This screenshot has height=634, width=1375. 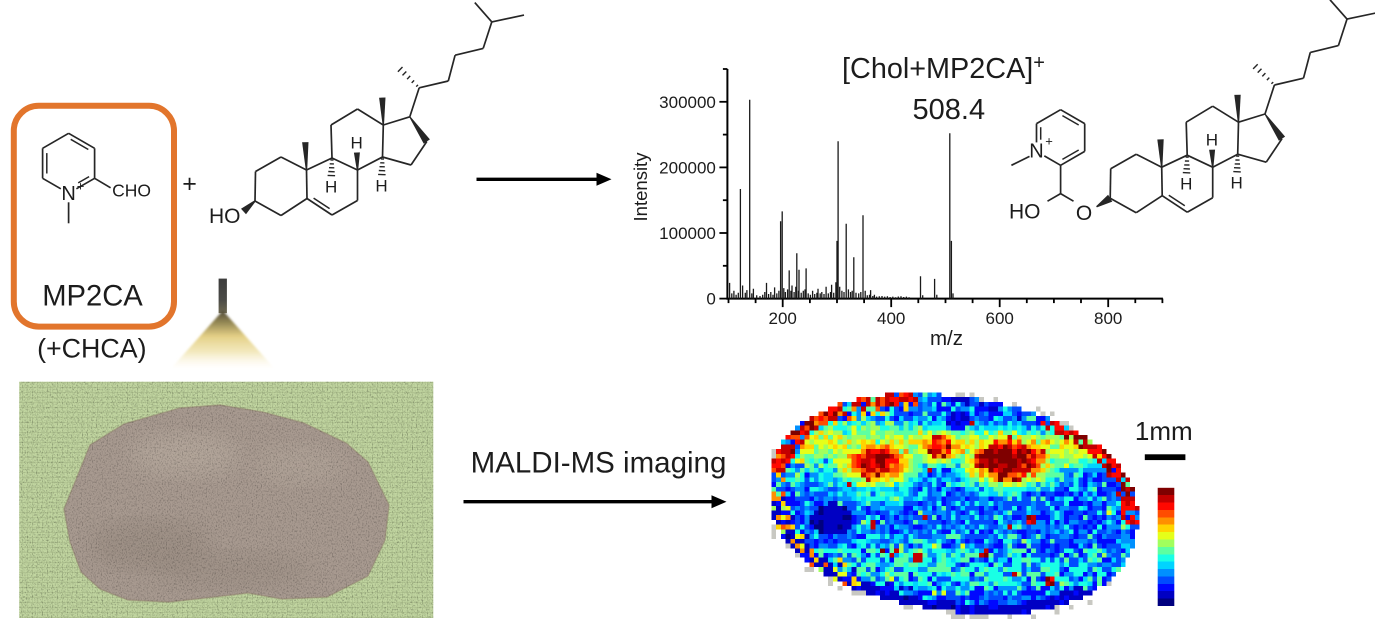 What do you see at coordinates (687, 167) in the screenshot?
I see `svg-text: 200000` at bounding box center [687, 167].